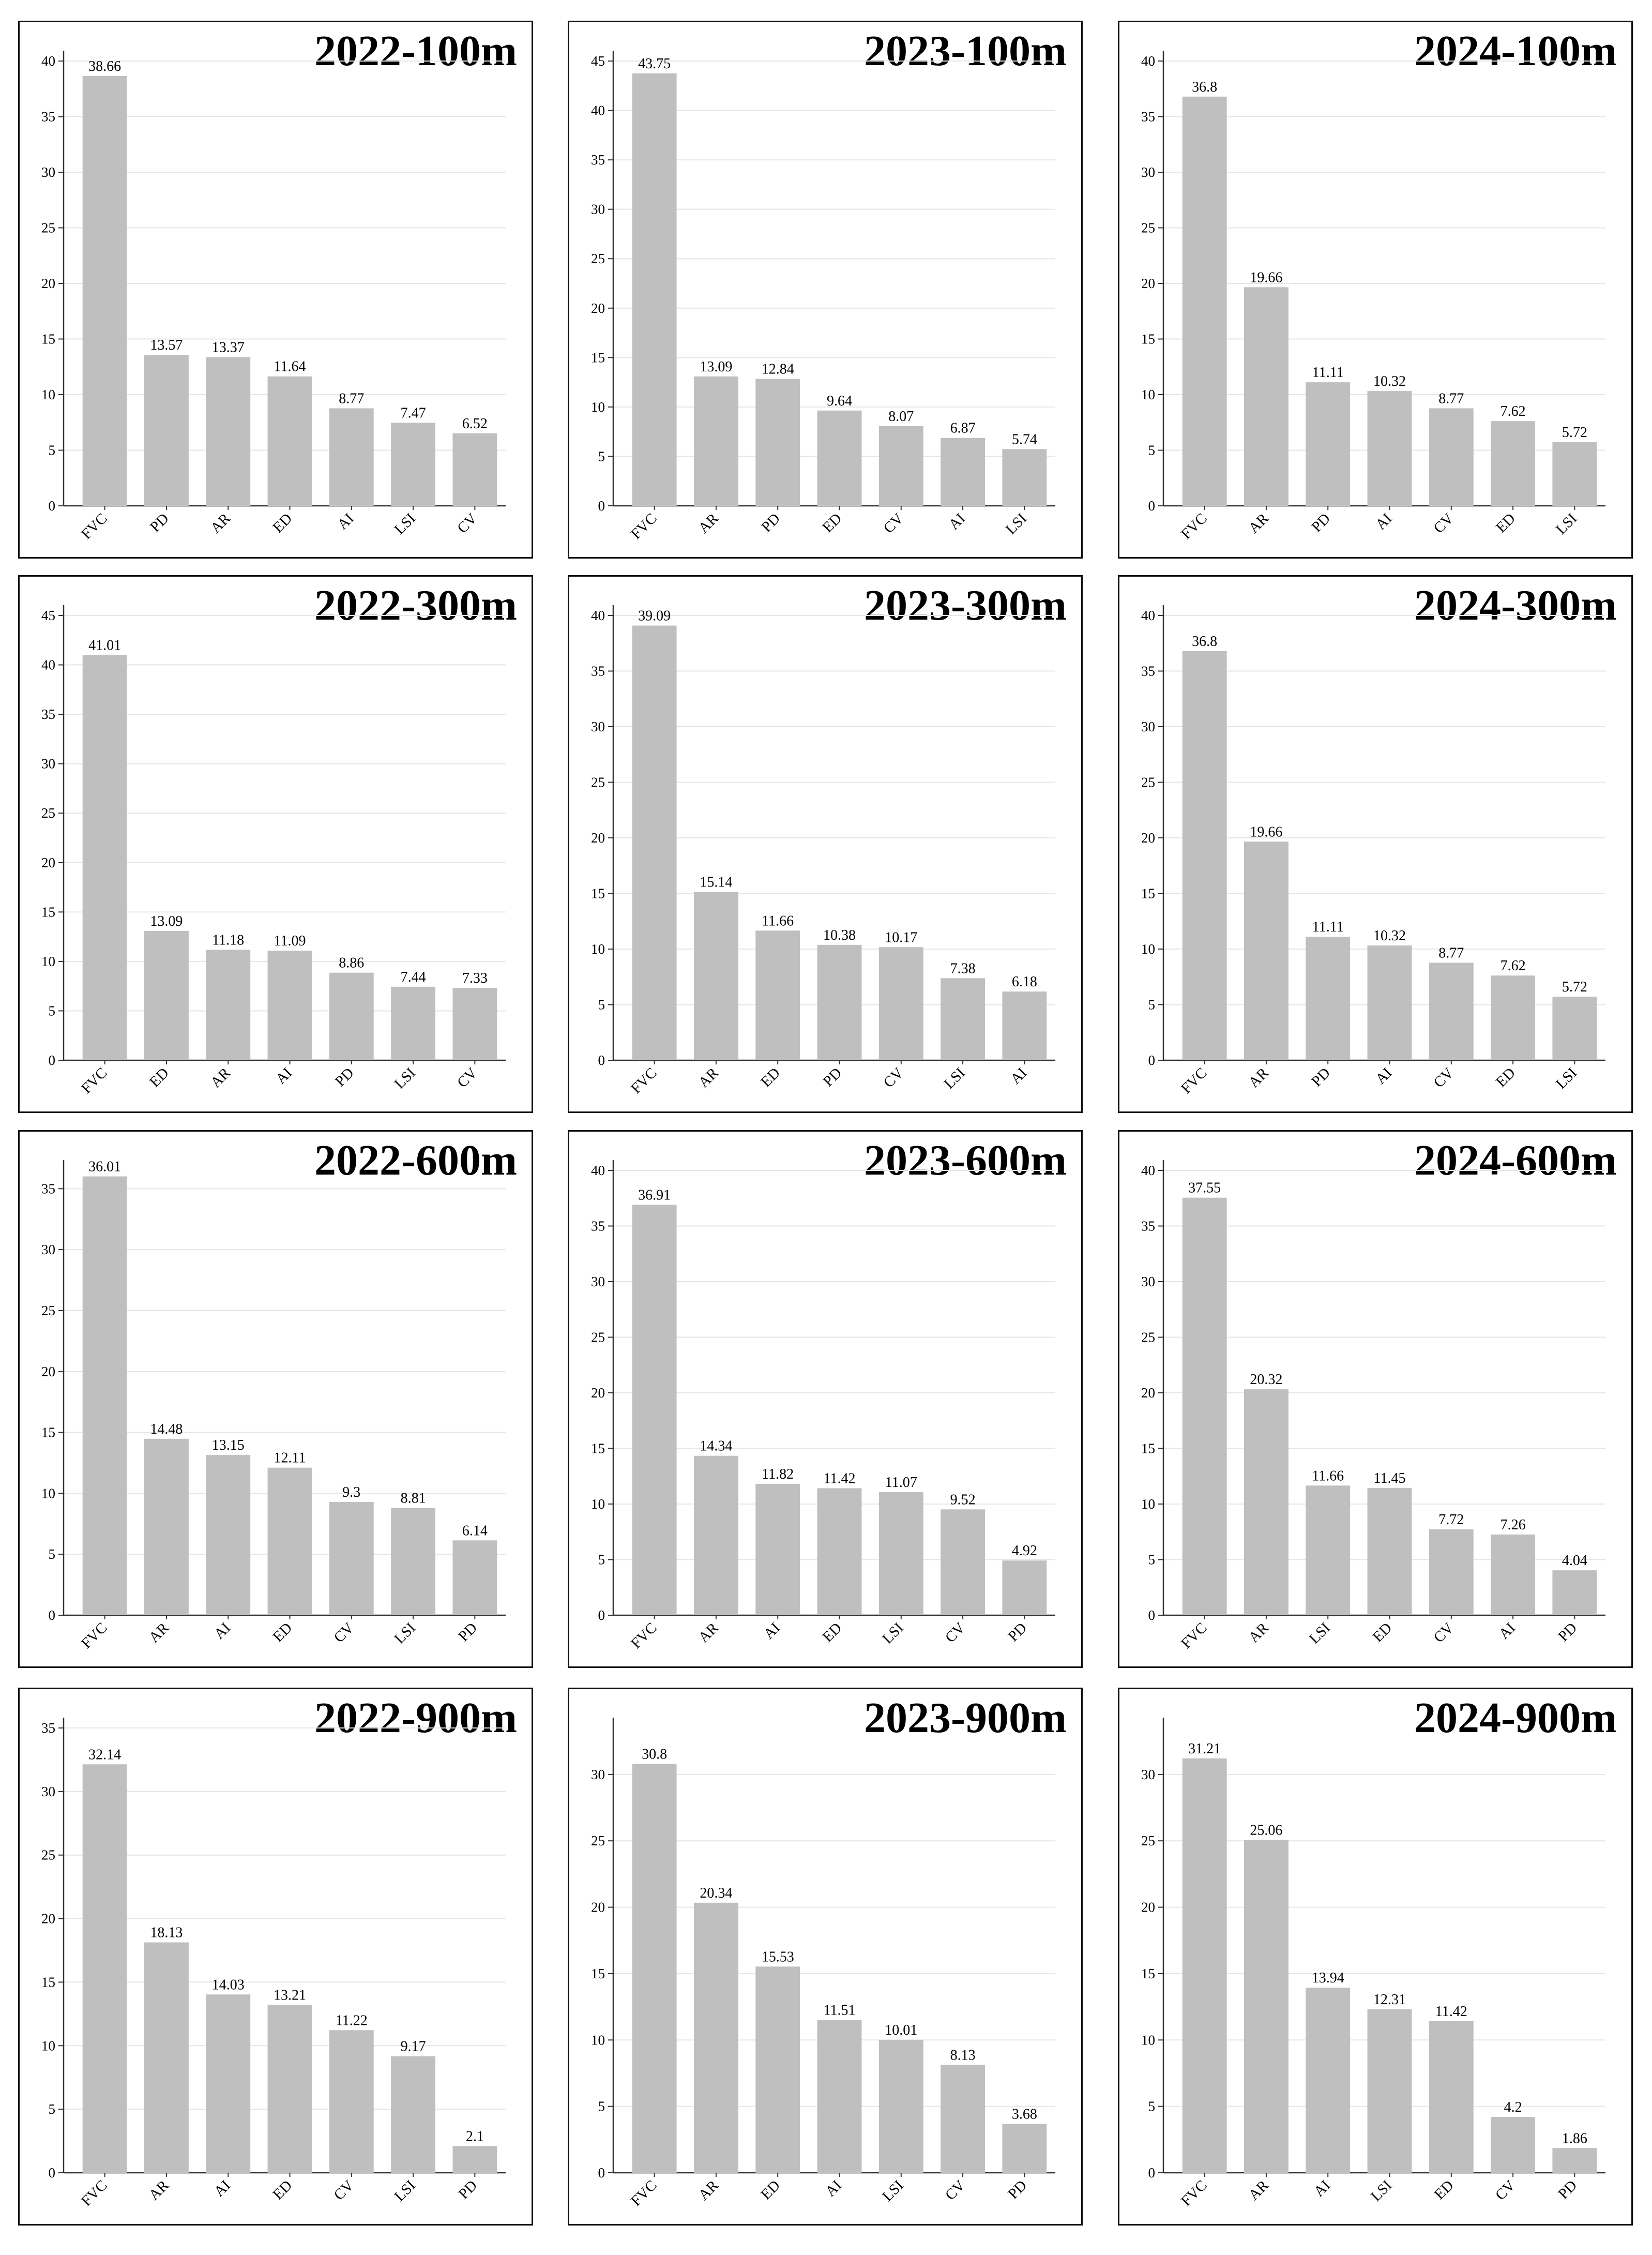 The height and width of the screenshot is (2255, 1652). Describe the element at coordinates (415, 51) in the screenshot. I see `chart-title: 2022-100m` at that location.